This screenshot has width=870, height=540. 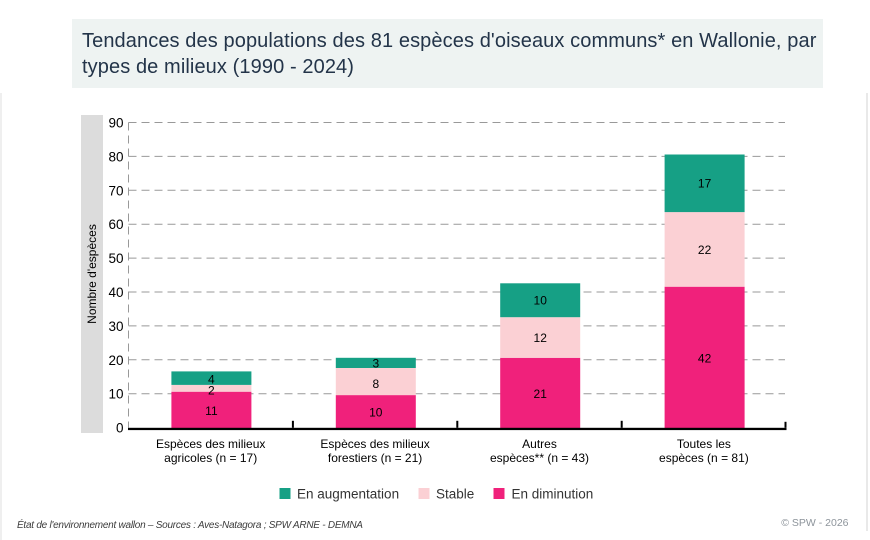 What do you see at coordinates (211, 391) in the screenshot?
I see `svg-text: 2` at bounding box center [211, 391].